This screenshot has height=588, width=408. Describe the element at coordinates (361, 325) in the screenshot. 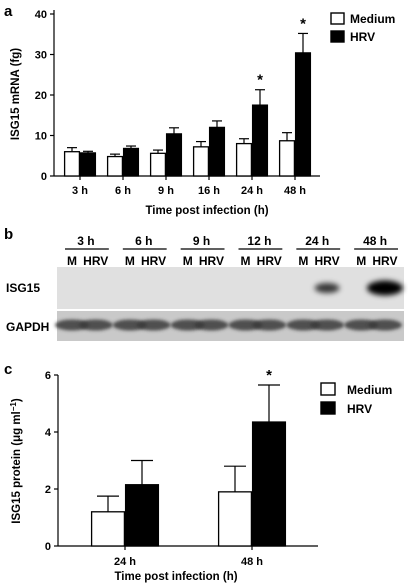

I see `gapdh-band-48-h-m` at that location.